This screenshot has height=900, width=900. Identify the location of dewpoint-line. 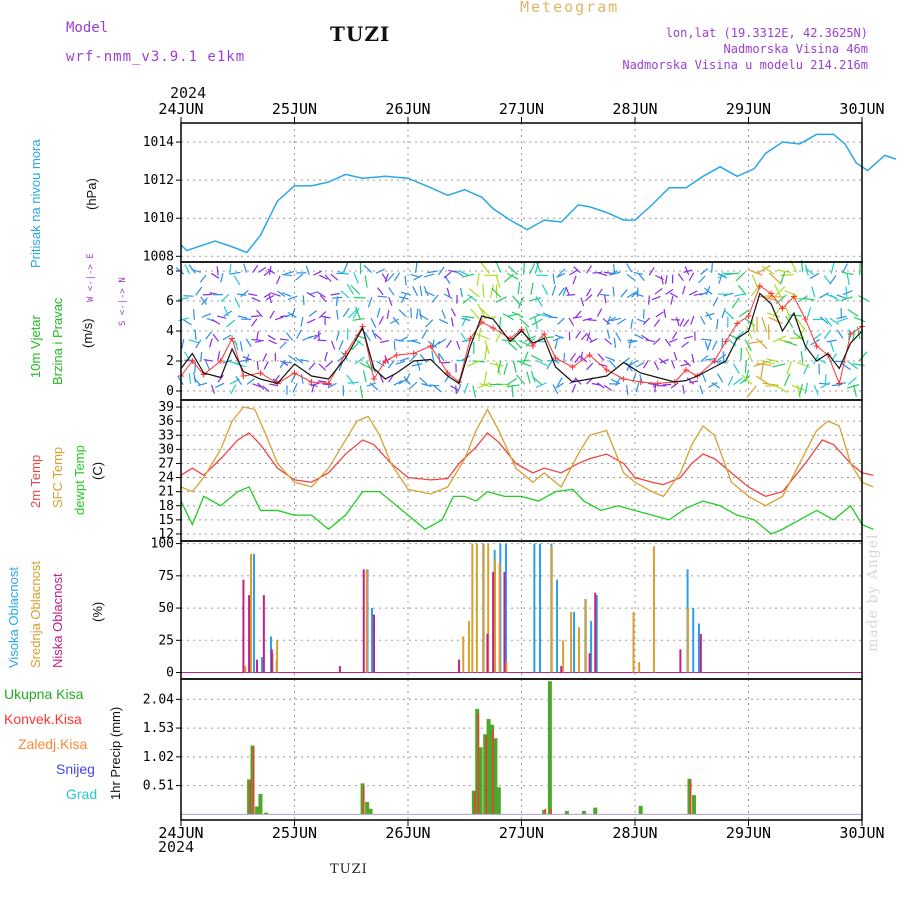
(527, 510).